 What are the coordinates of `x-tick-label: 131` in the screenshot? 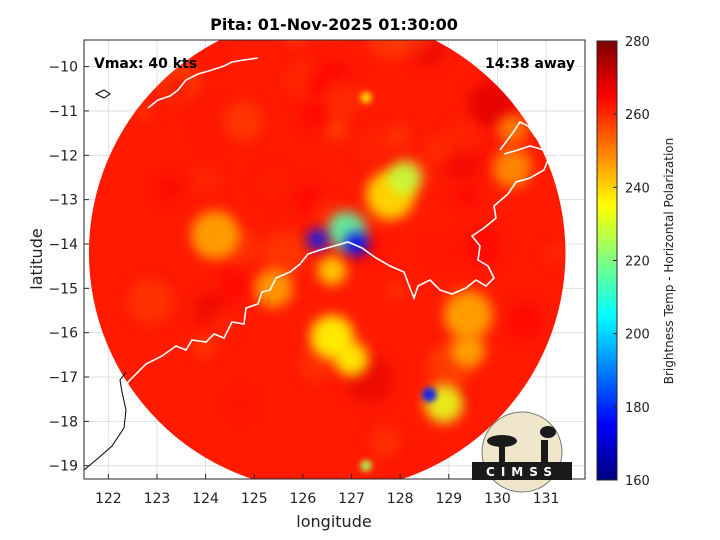 It's located at (546, 499).